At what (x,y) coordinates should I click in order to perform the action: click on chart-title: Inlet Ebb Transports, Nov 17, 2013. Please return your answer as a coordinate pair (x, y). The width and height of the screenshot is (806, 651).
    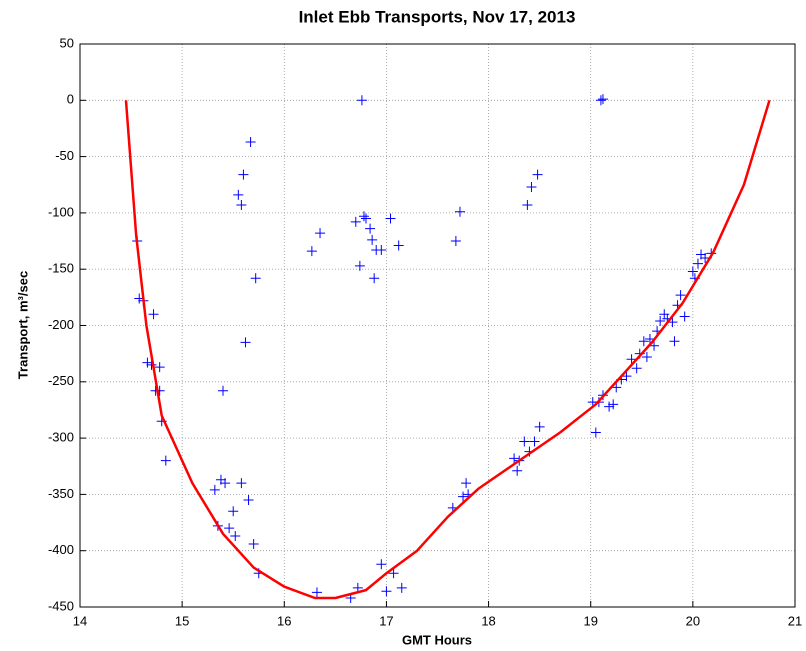
    Looking at the image, I should click on (437, 16).